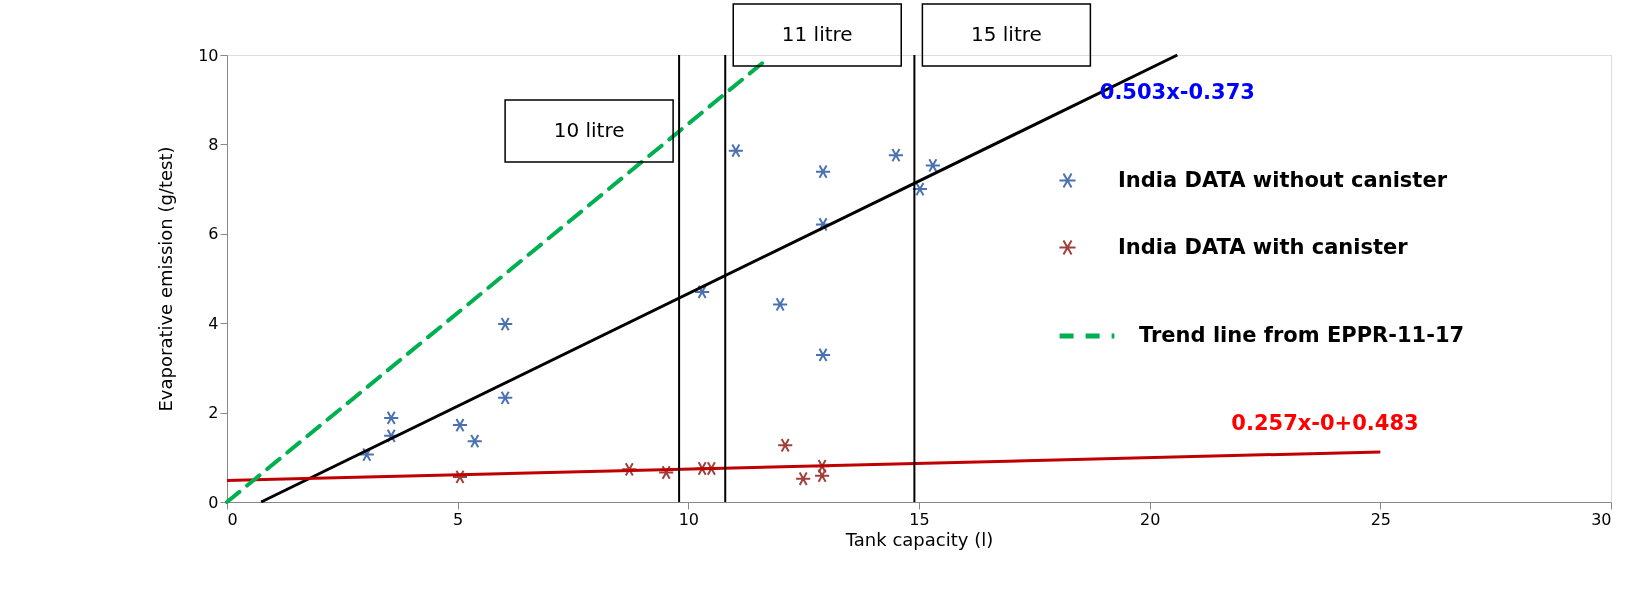 The height and width of the screenshot is (599, 1651). What do you see at coordinates (689, 519) in the screenshot?
I see `x-tick-label: 10` at bounding box center [689, 519].